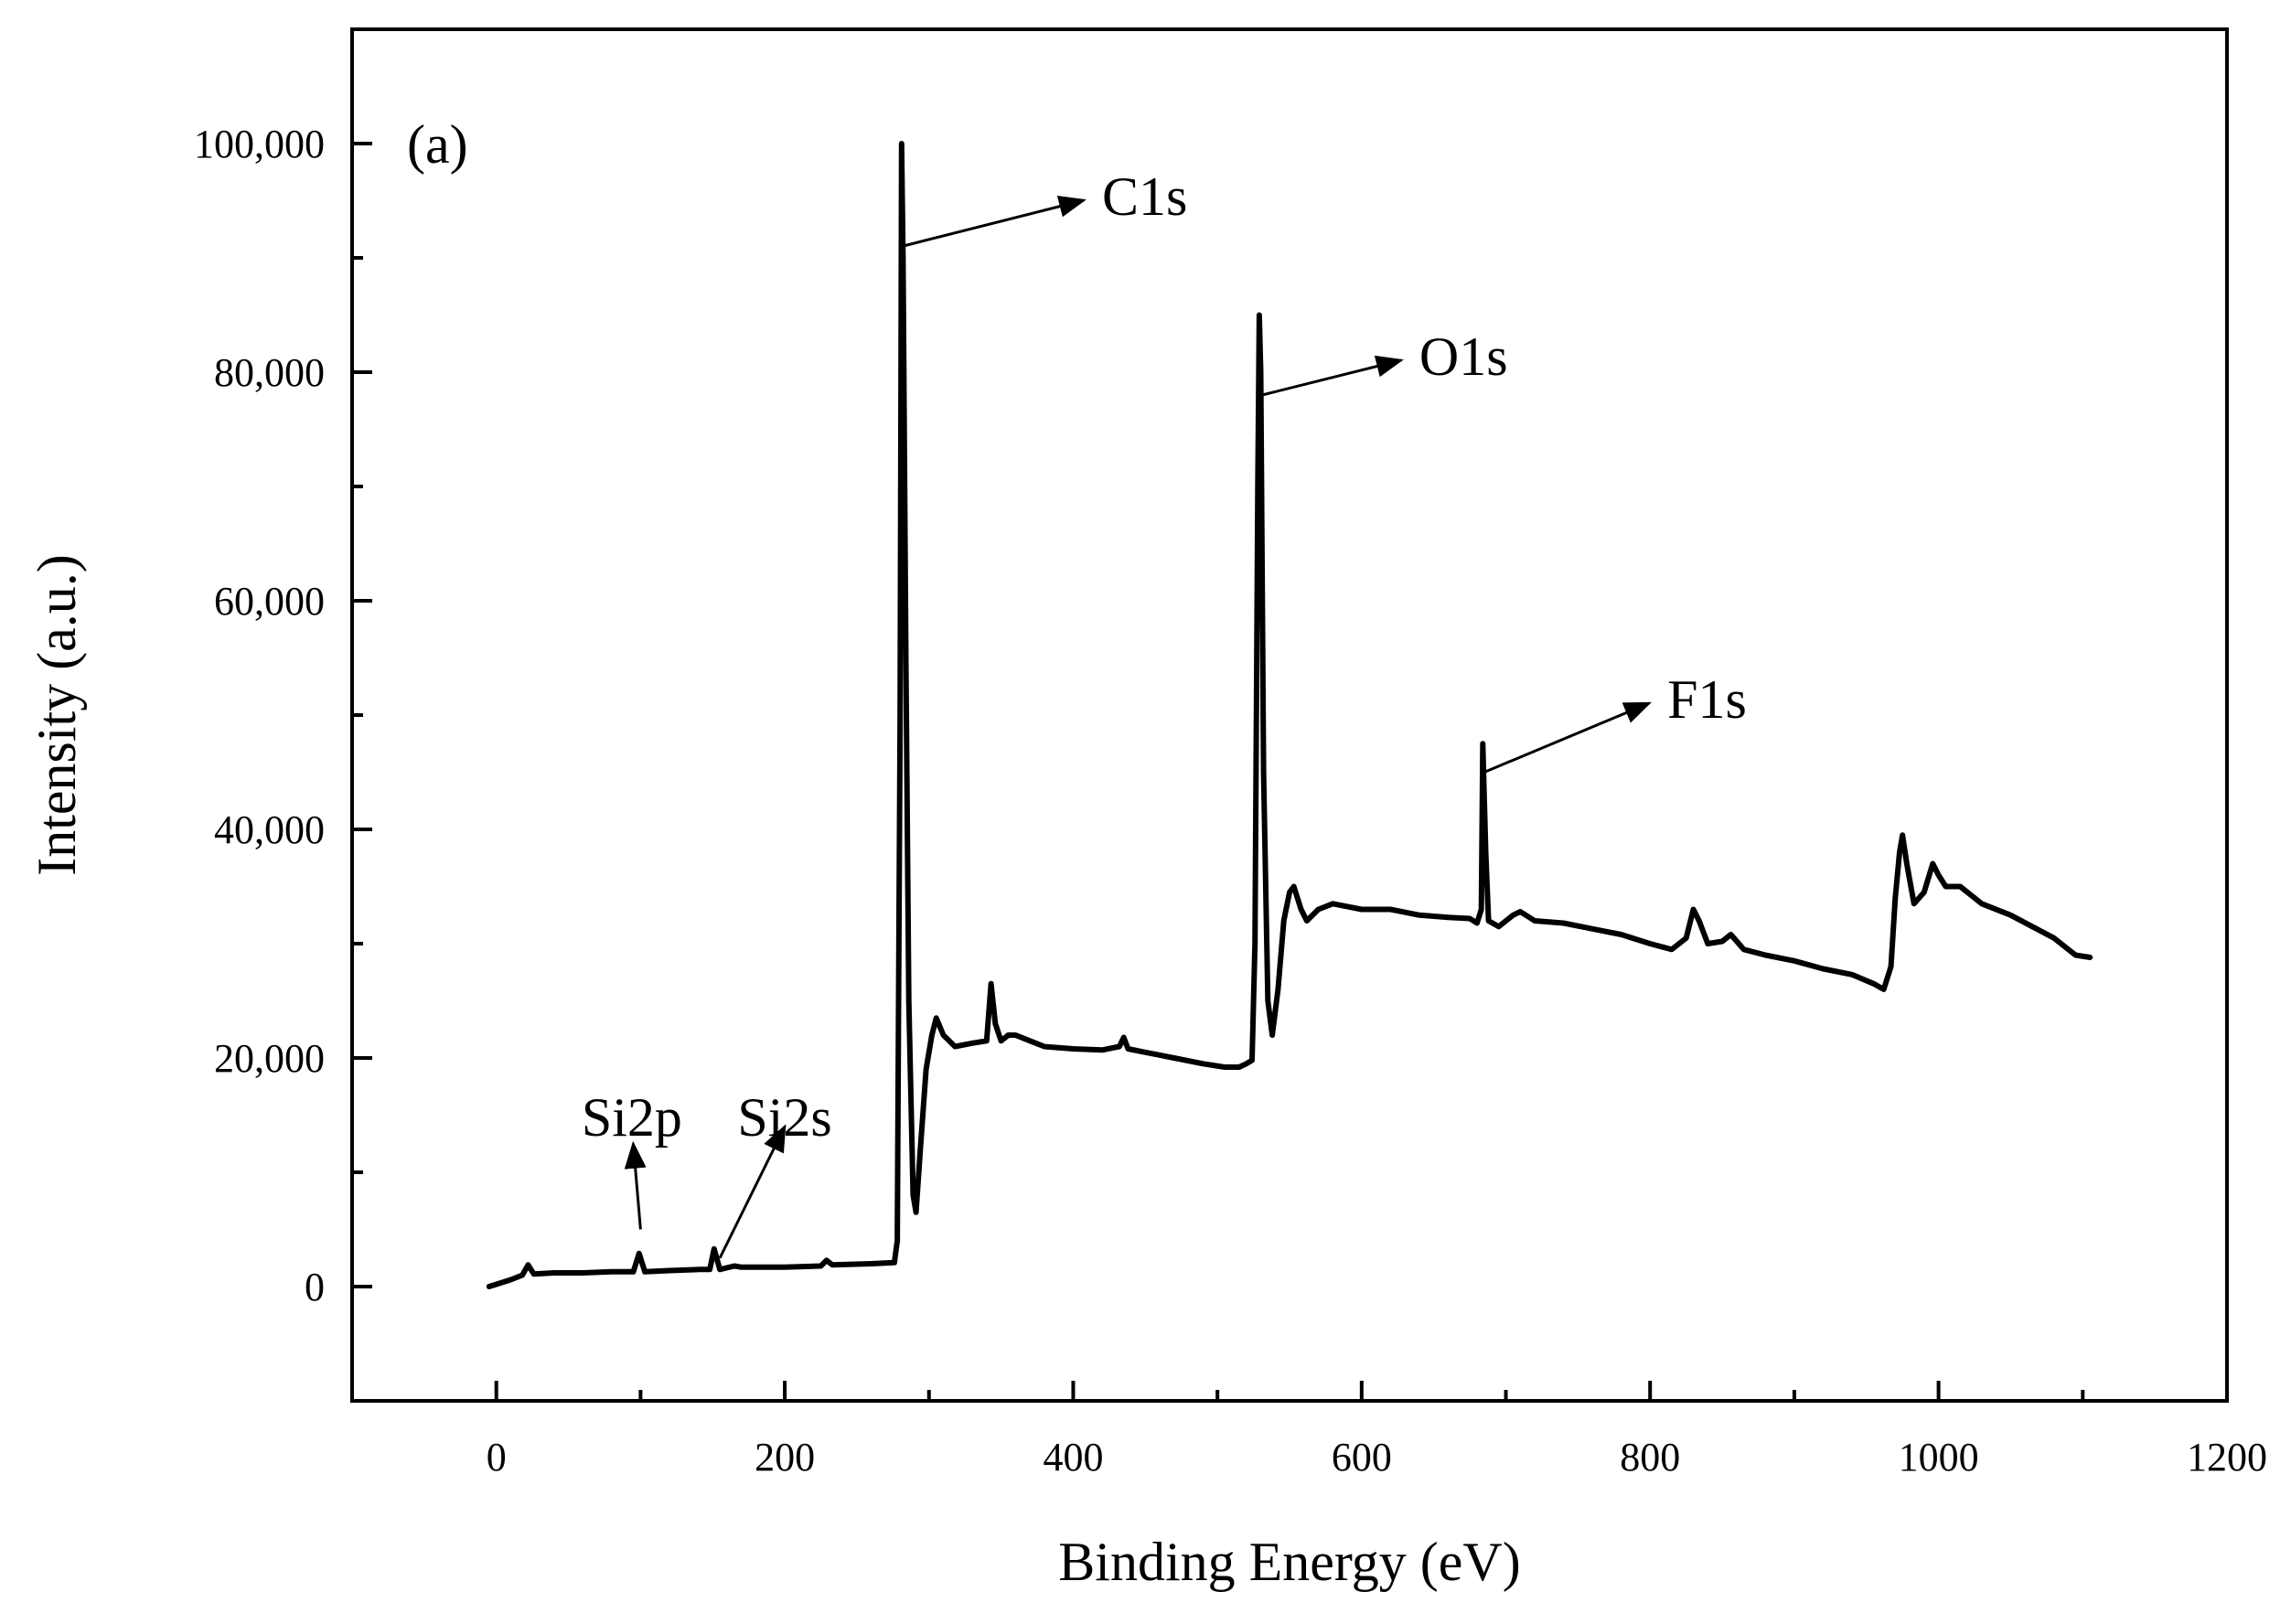 This screenshot has height=1624, width=2291. What do you see at coordinates (1650, 1457) in the screenshot?
I see `x-tick-label: 800` at bounding box center [1650, 1457].